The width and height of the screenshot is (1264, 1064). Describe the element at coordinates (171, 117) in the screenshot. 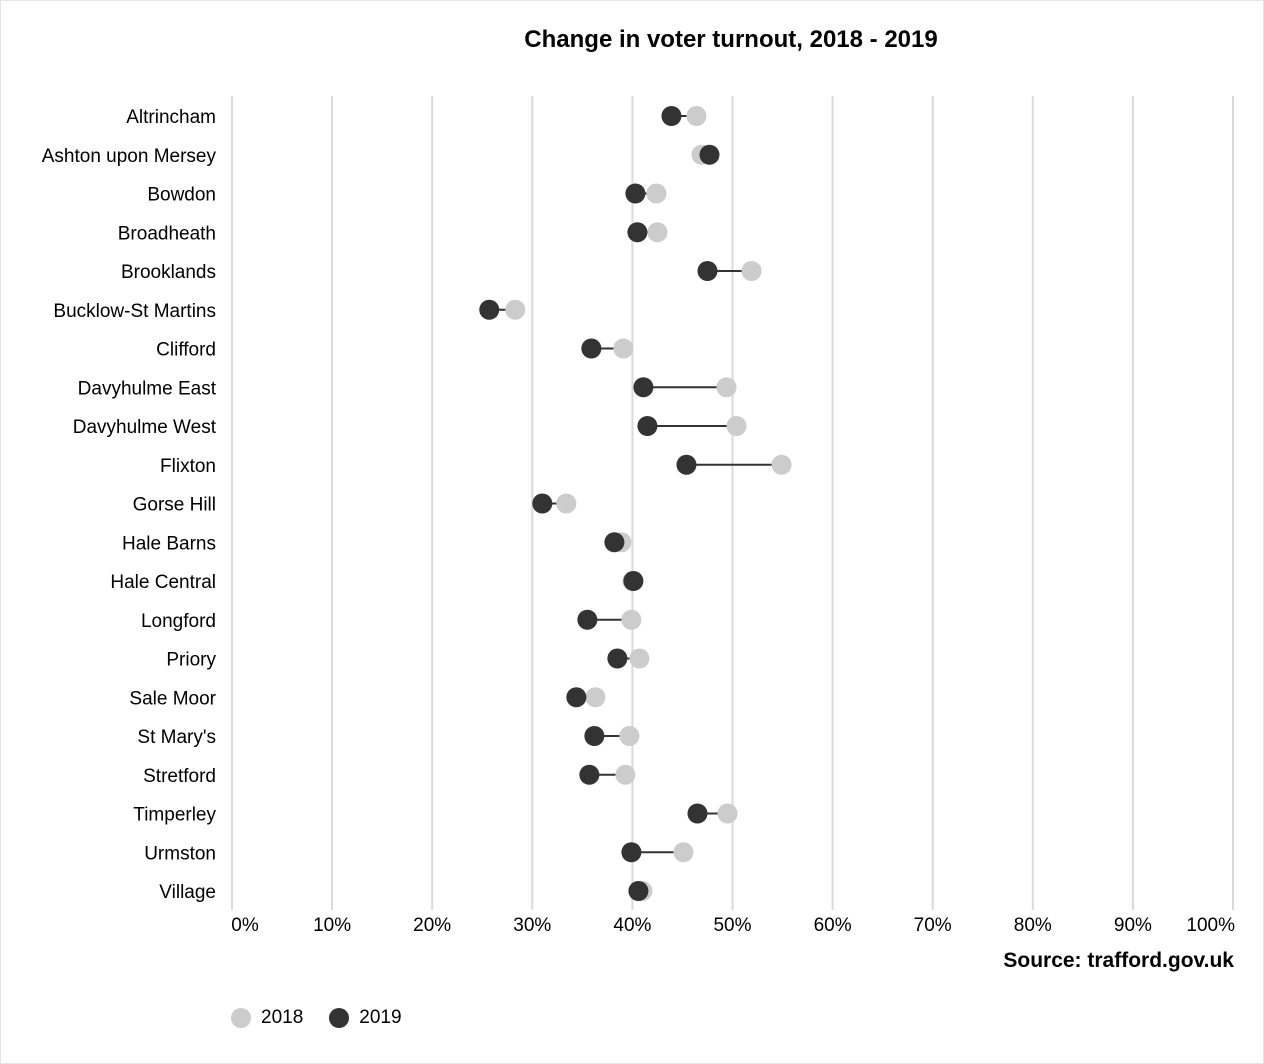

I see `ward-label: Altrincham` at that location.